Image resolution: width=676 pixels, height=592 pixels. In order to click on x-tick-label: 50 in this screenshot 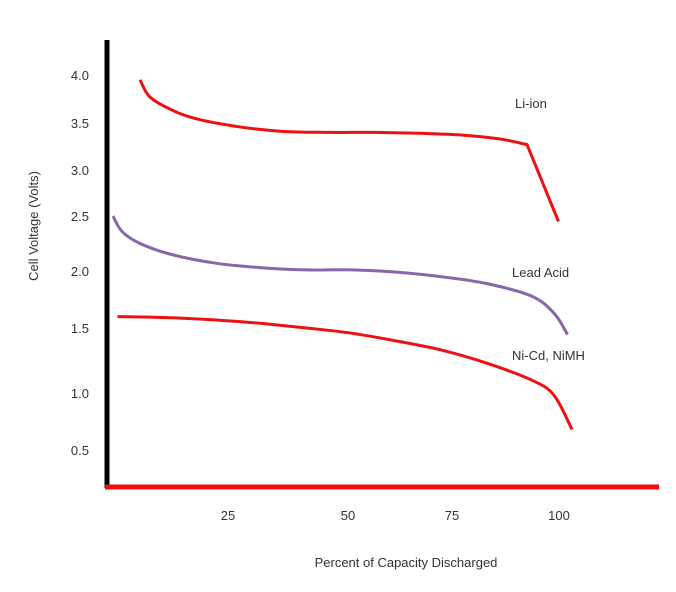, I will do `click(348, 515)`.